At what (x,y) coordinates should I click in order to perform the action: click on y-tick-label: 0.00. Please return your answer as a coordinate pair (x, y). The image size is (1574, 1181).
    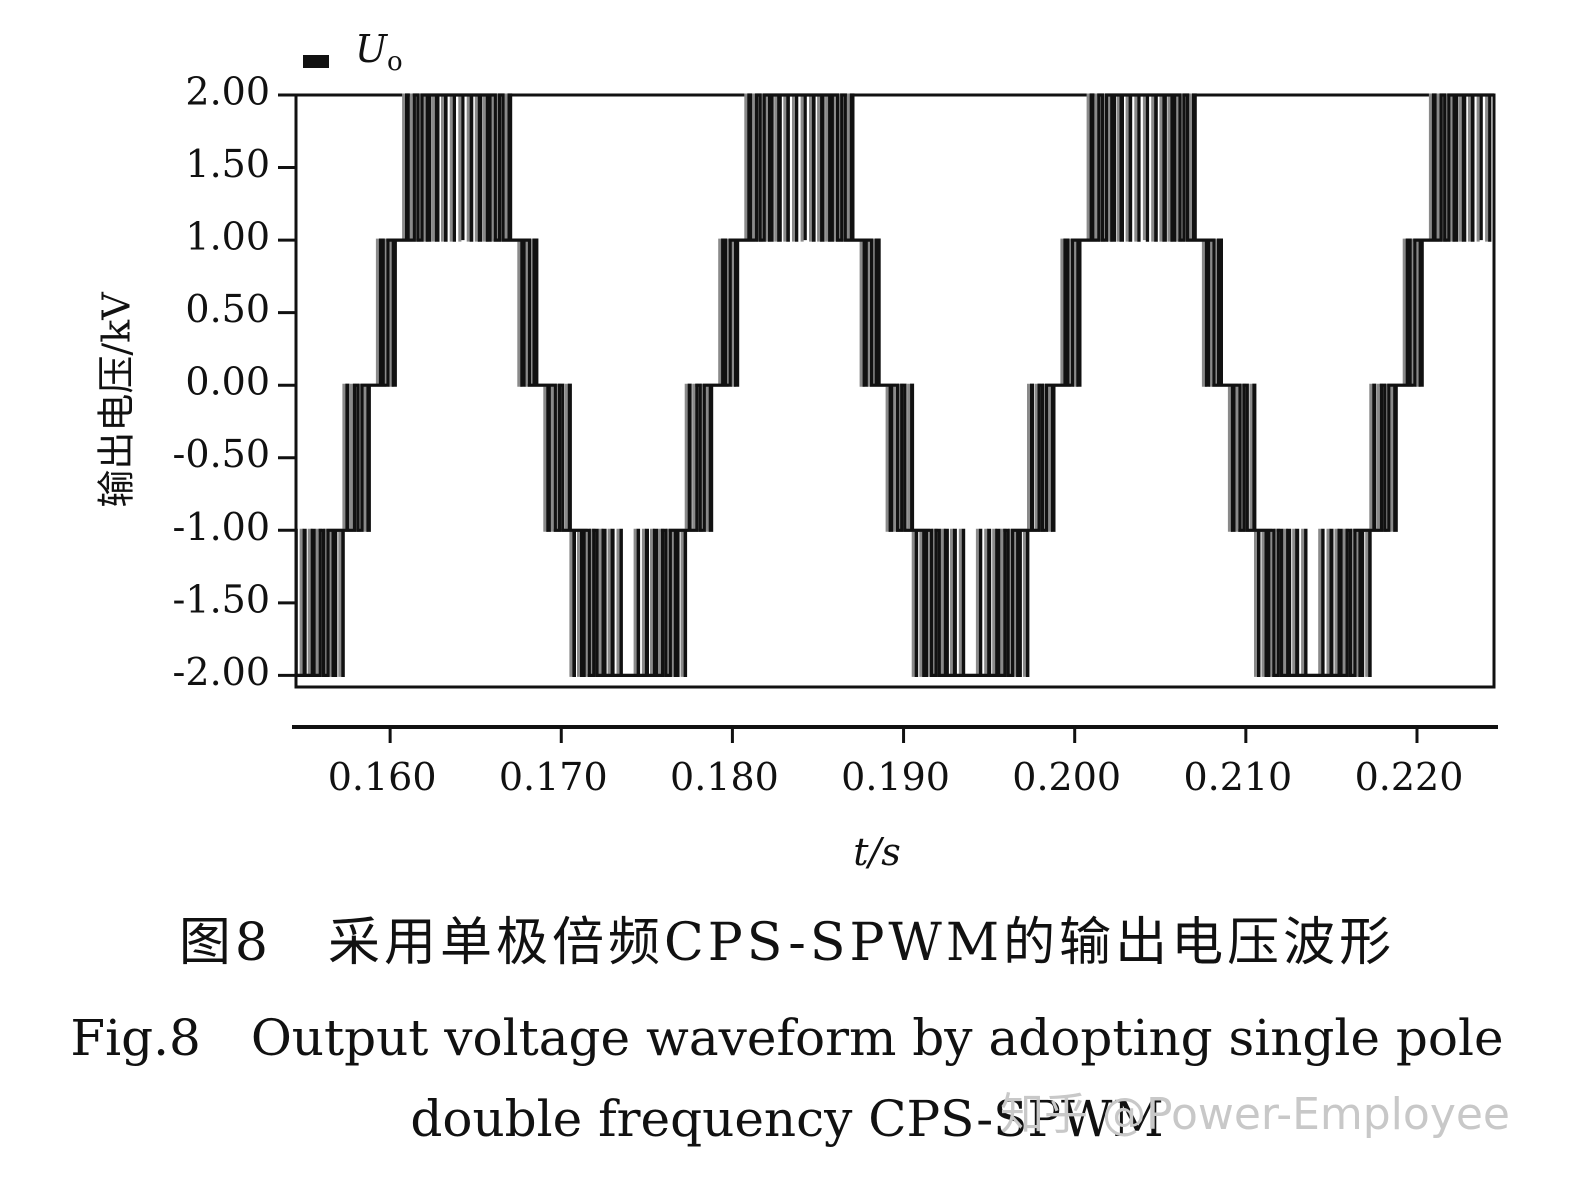
    Looking at the image, I should click on (227, 382).